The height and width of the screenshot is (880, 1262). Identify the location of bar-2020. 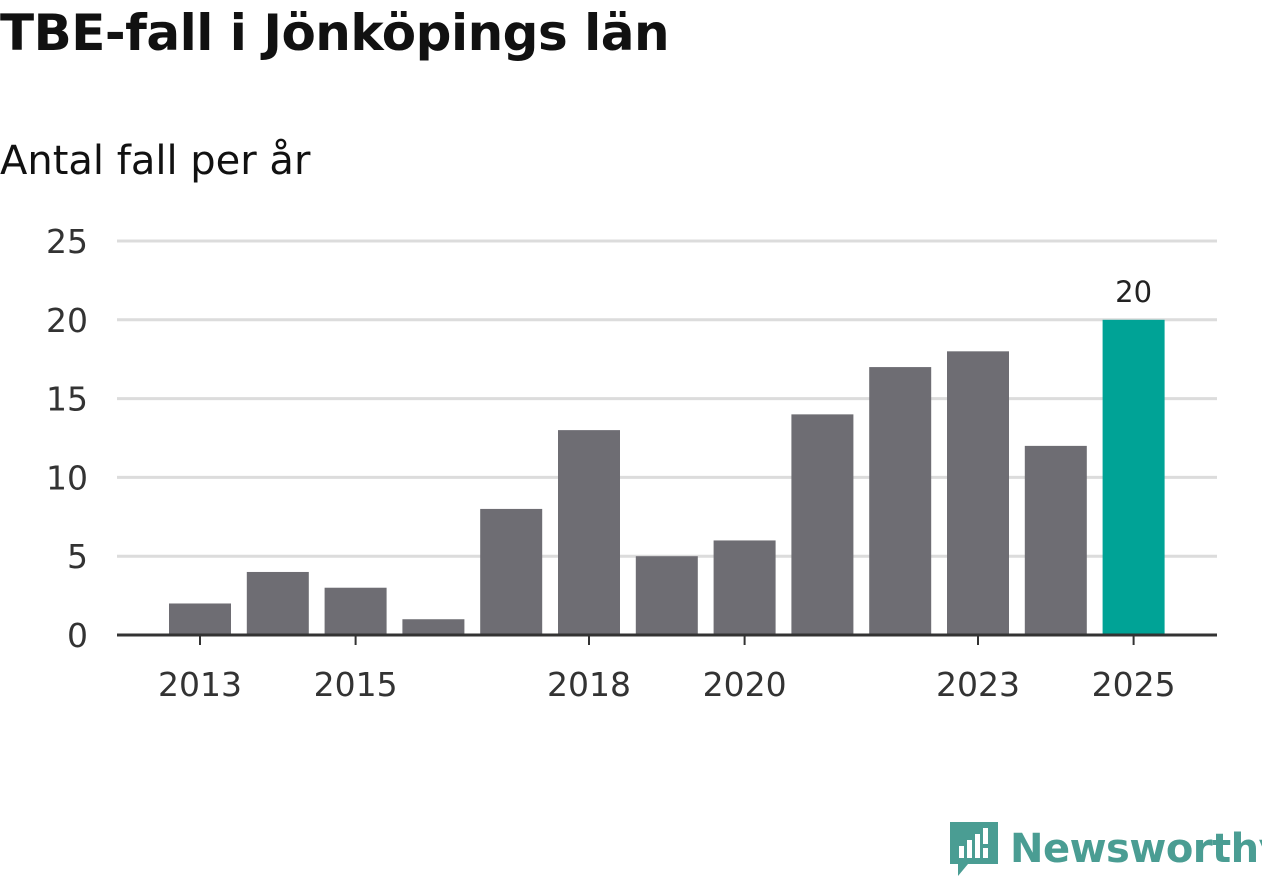
(744, 587).